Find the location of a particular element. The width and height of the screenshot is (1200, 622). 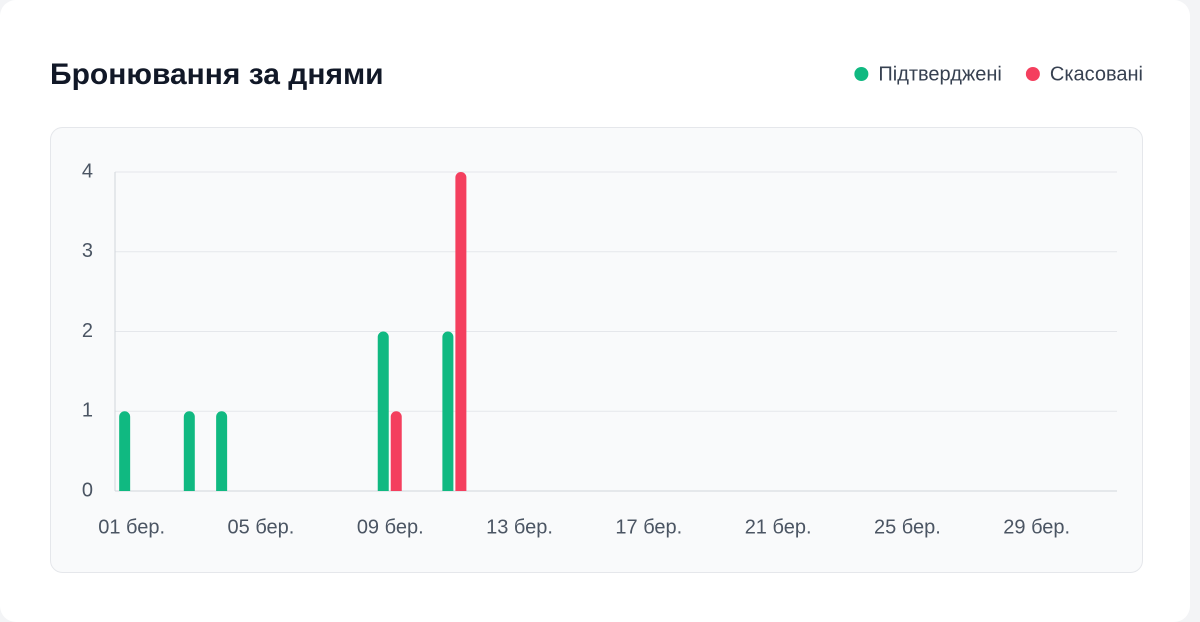

x-tick-label: 09 бер. is located at coordinates (390, 527).